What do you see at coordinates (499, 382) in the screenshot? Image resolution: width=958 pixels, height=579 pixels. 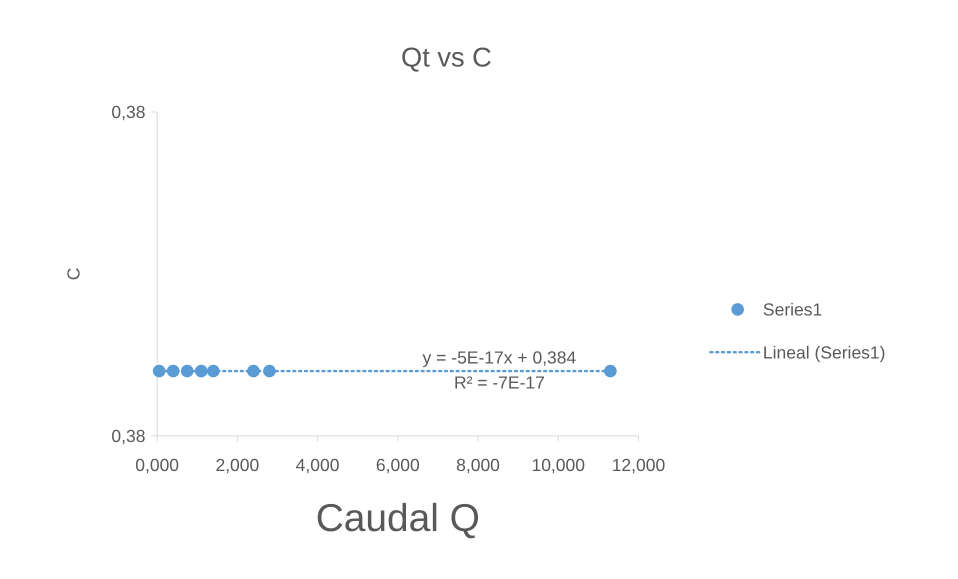 I see `annotation: R² = -7E-17` at bounding box center [499, 382].